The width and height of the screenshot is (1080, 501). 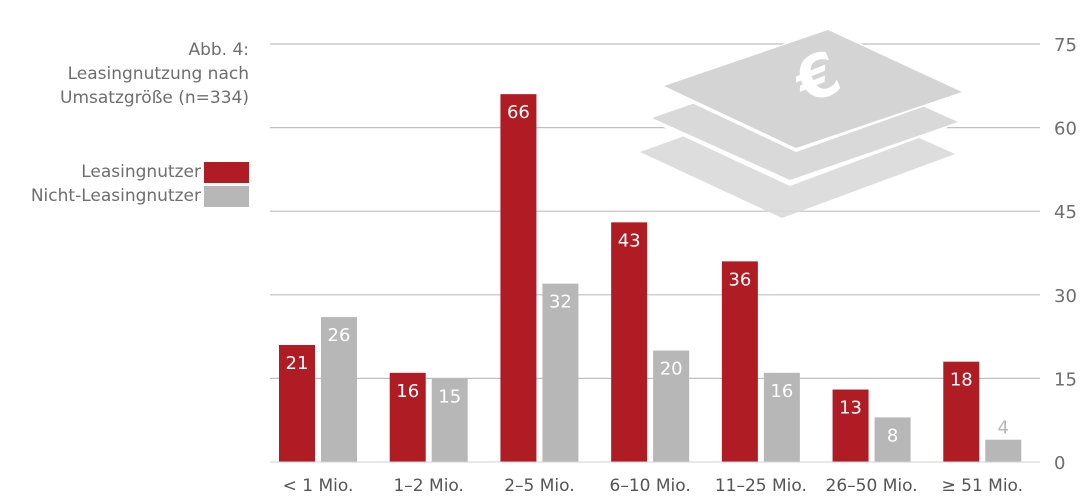 I want to click on caption-line-1: Abb. 4:, so click(x=218, y=50).